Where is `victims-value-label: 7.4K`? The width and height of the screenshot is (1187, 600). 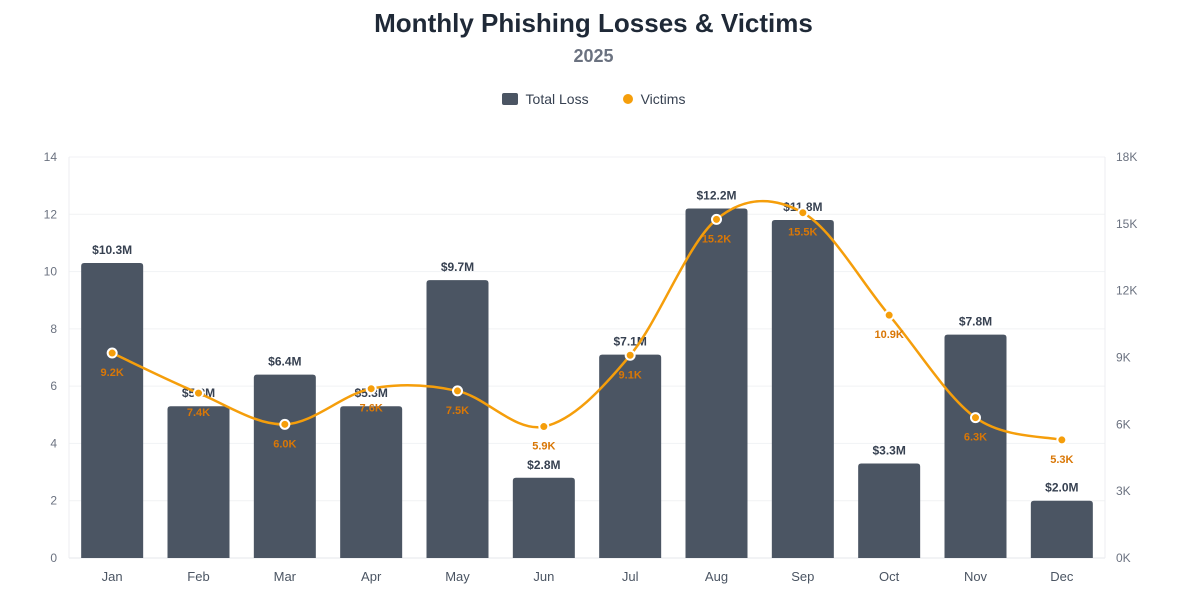
victims-value-label: 7.4K is located at coordinates (198, 413).